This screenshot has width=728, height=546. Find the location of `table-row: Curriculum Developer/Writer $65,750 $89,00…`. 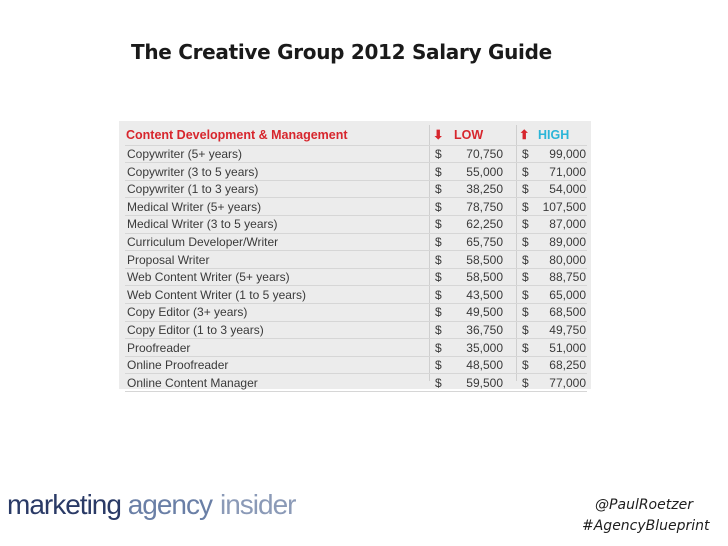

table-row: Curriculum Developer/Writer $65,750 $89,00… is located at coordinates (355, 242).